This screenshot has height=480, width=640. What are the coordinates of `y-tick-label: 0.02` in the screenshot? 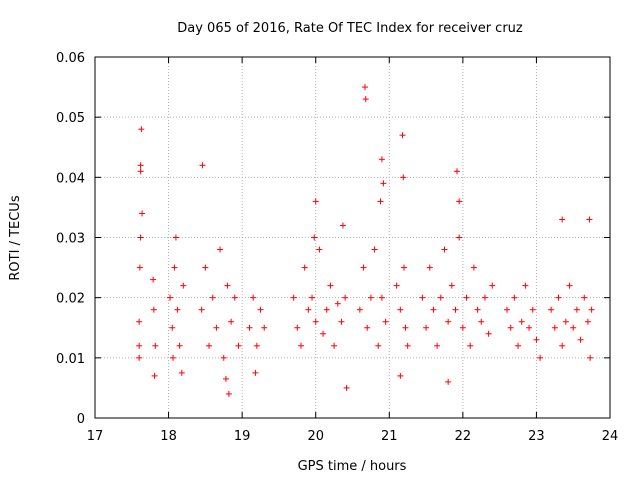 It's located at (70, 299).